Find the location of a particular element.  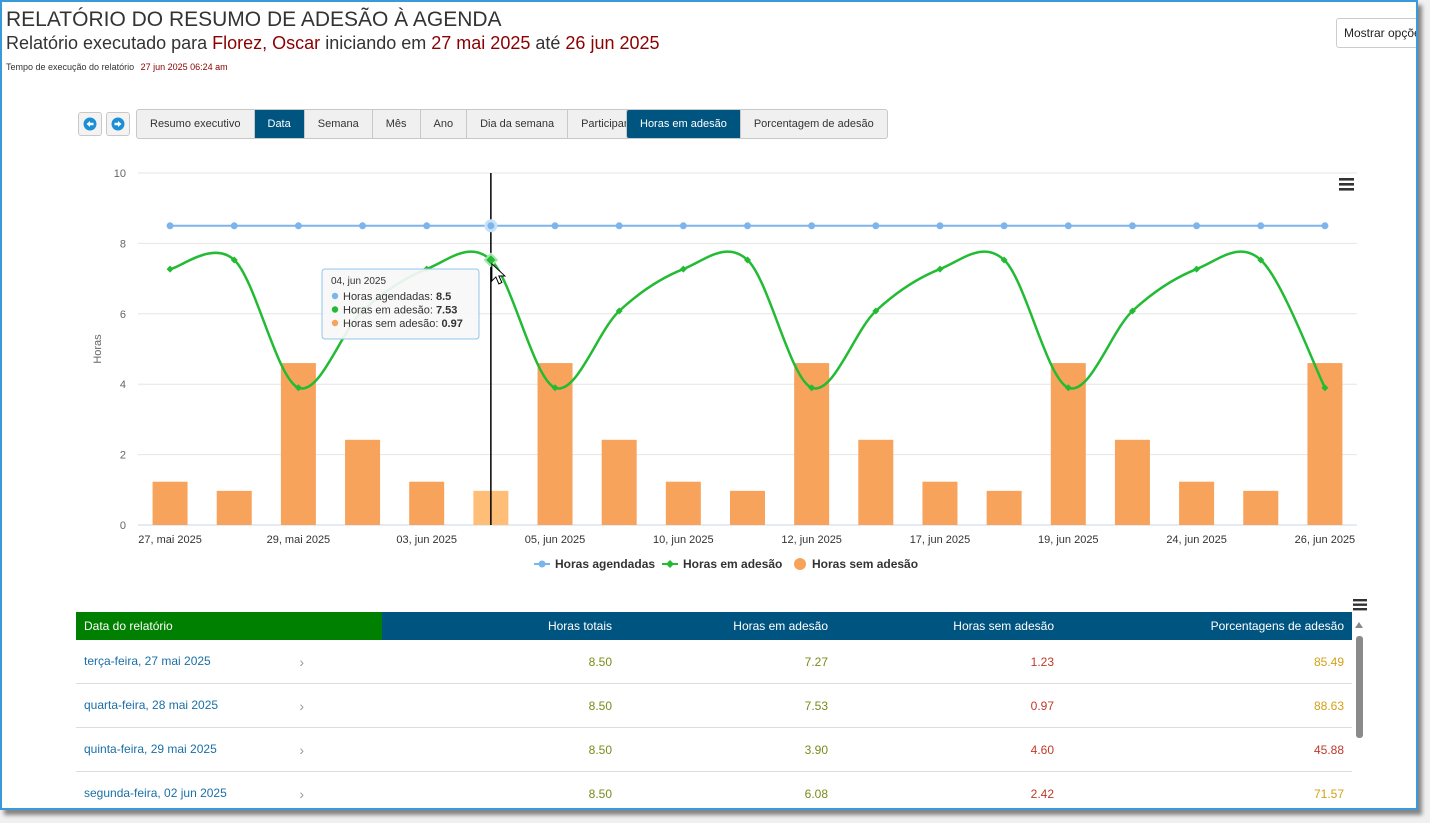

tab-semana: Semana is located at coordinates (339, 124).